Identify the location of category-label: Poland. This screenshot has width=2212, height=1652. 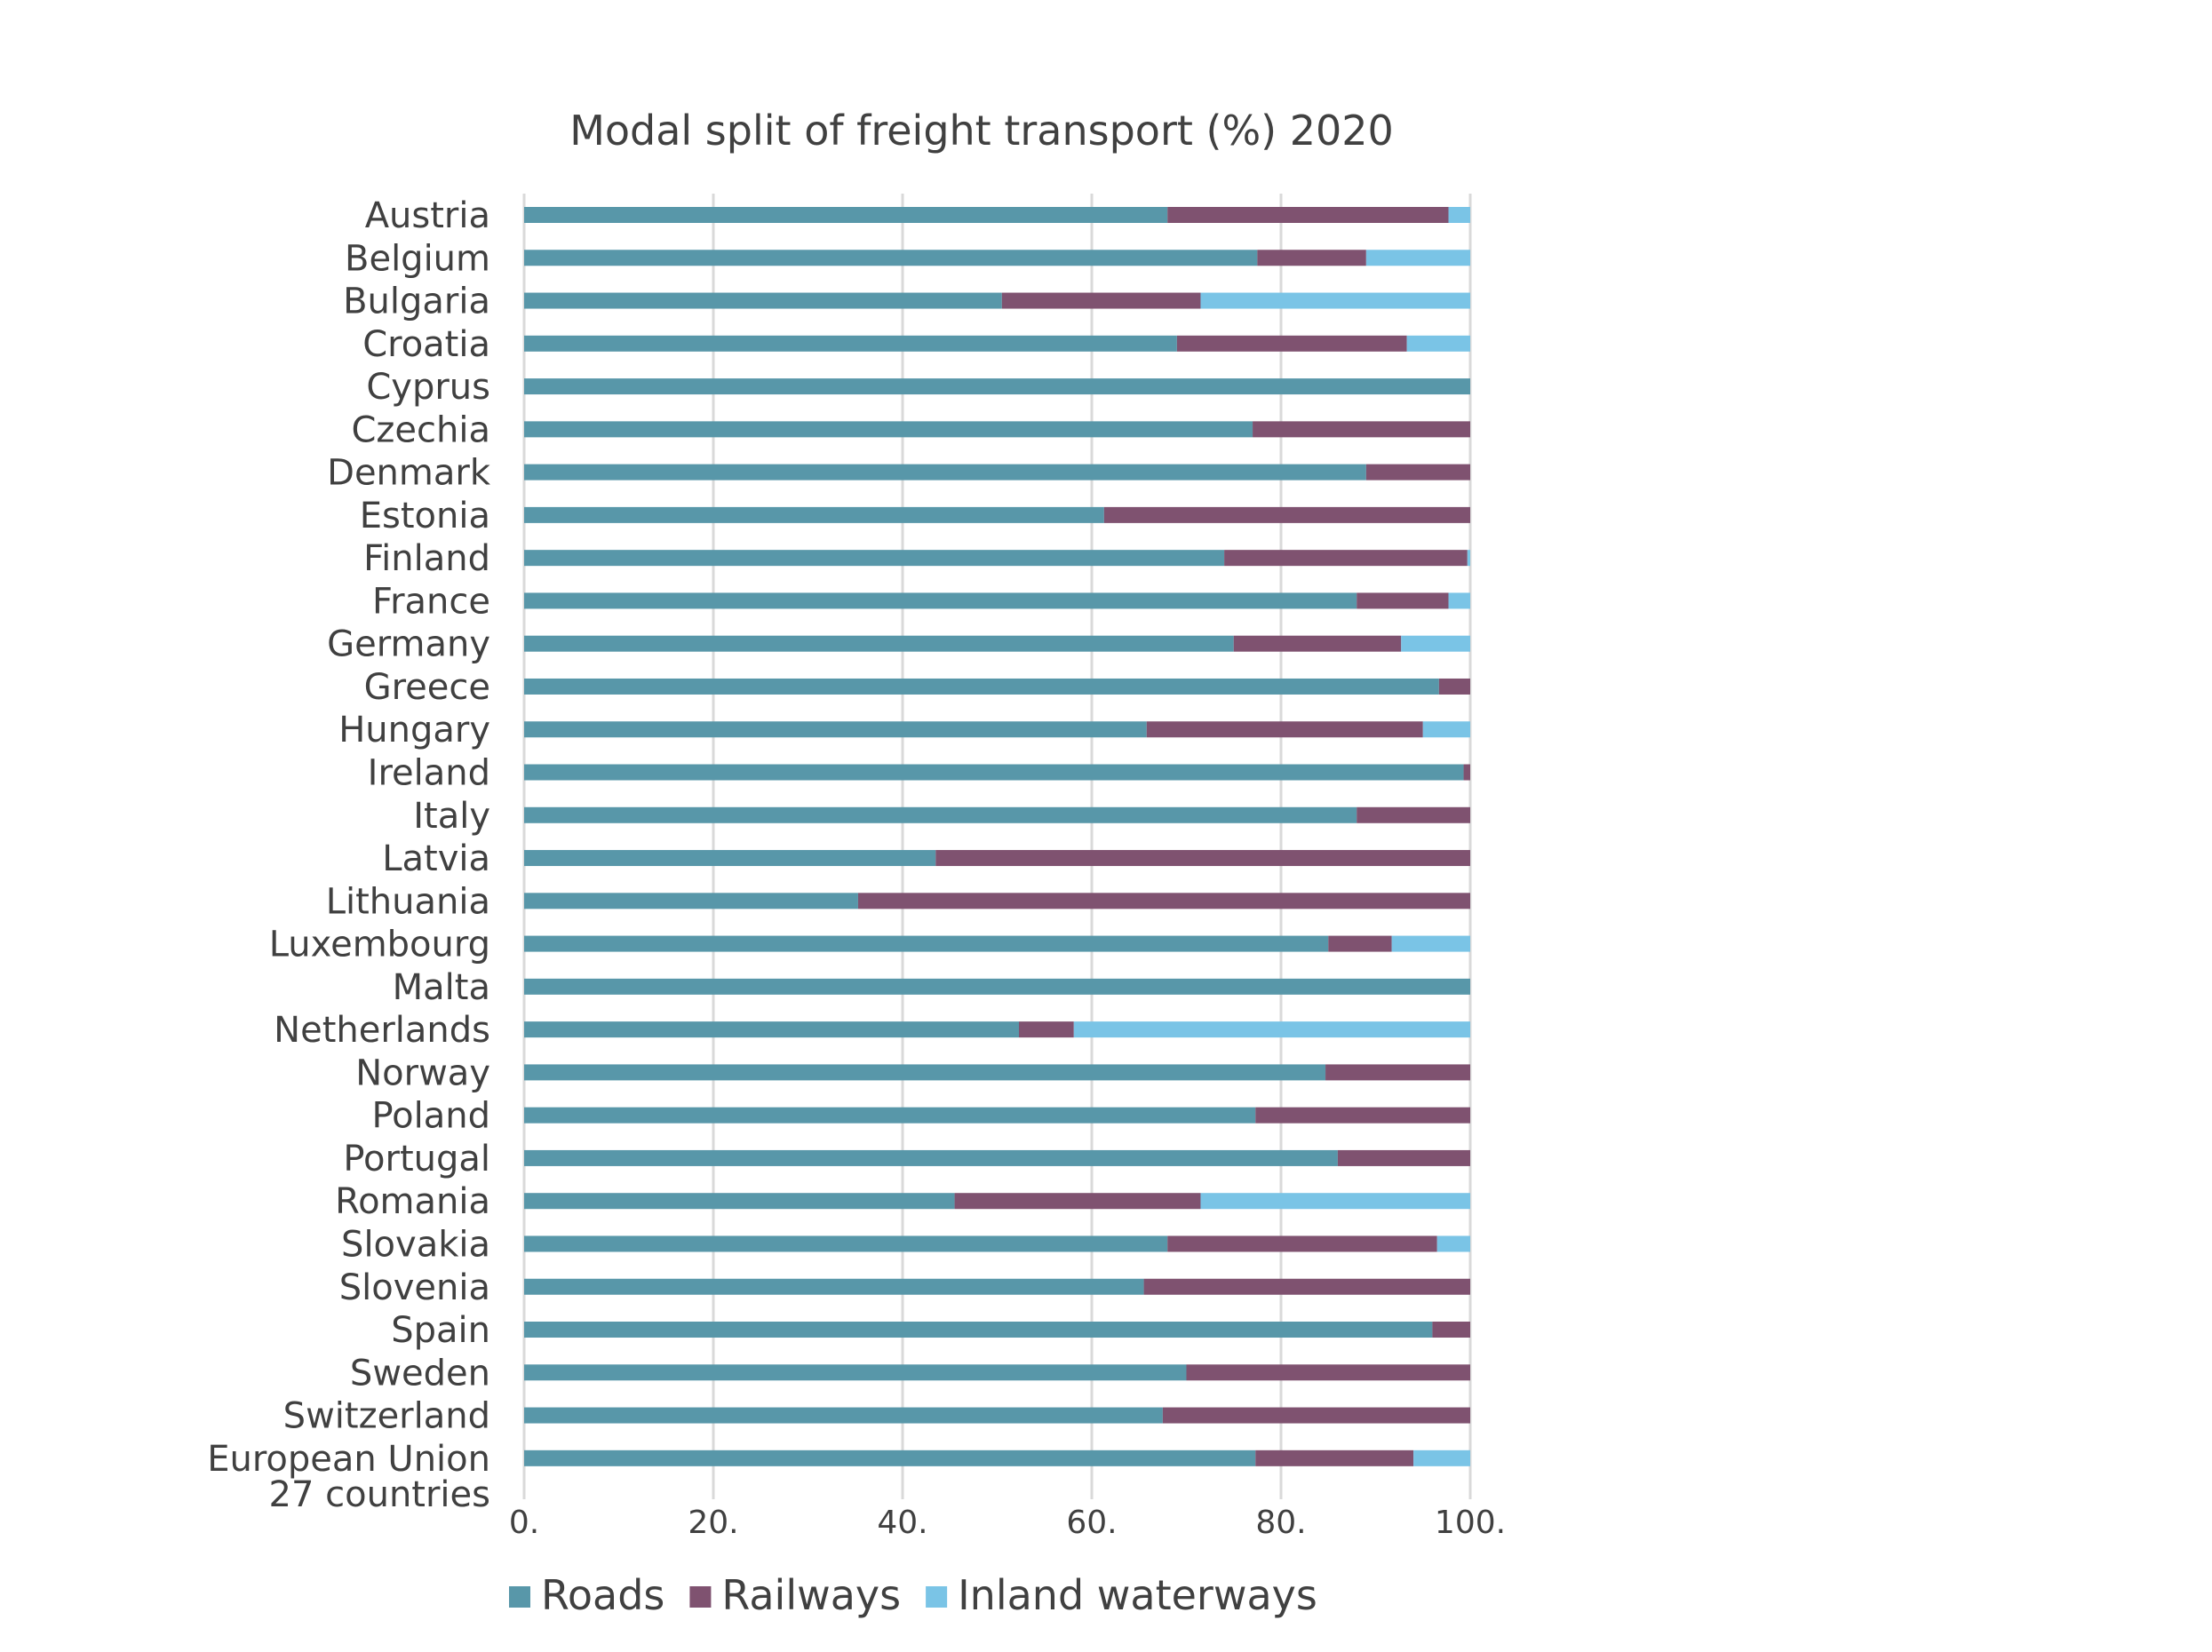
(431, 1116).